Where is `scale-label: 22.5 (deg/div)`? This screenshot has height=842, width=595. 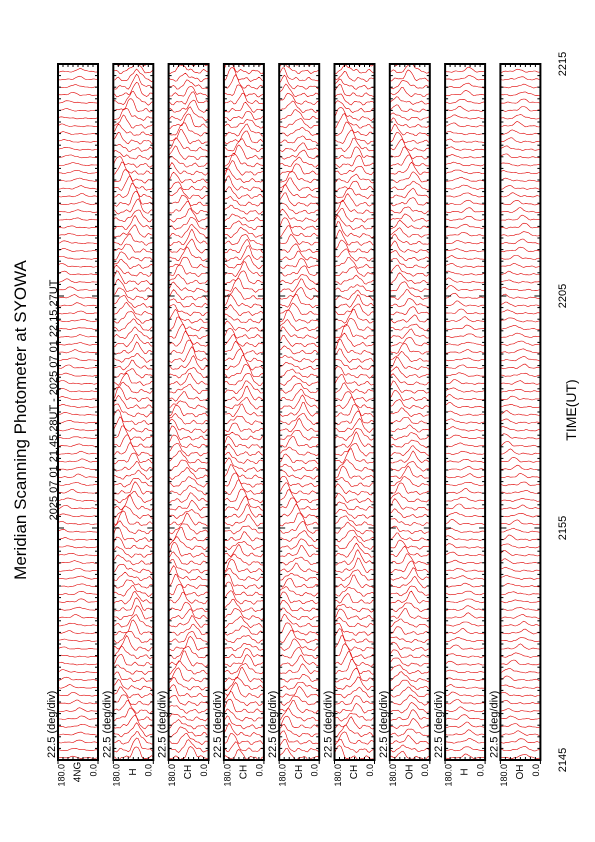 scale-label: 22.5 (deg/div) is located at coordinates (218, 724).